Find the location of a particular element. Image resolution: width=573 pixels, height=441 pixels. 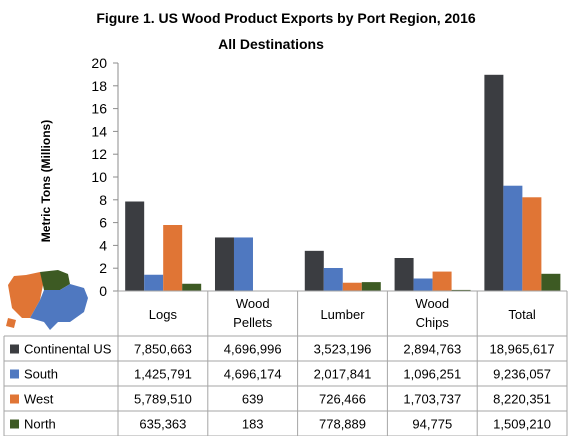

category-label: Pellets is located at coordinates (253, 322).